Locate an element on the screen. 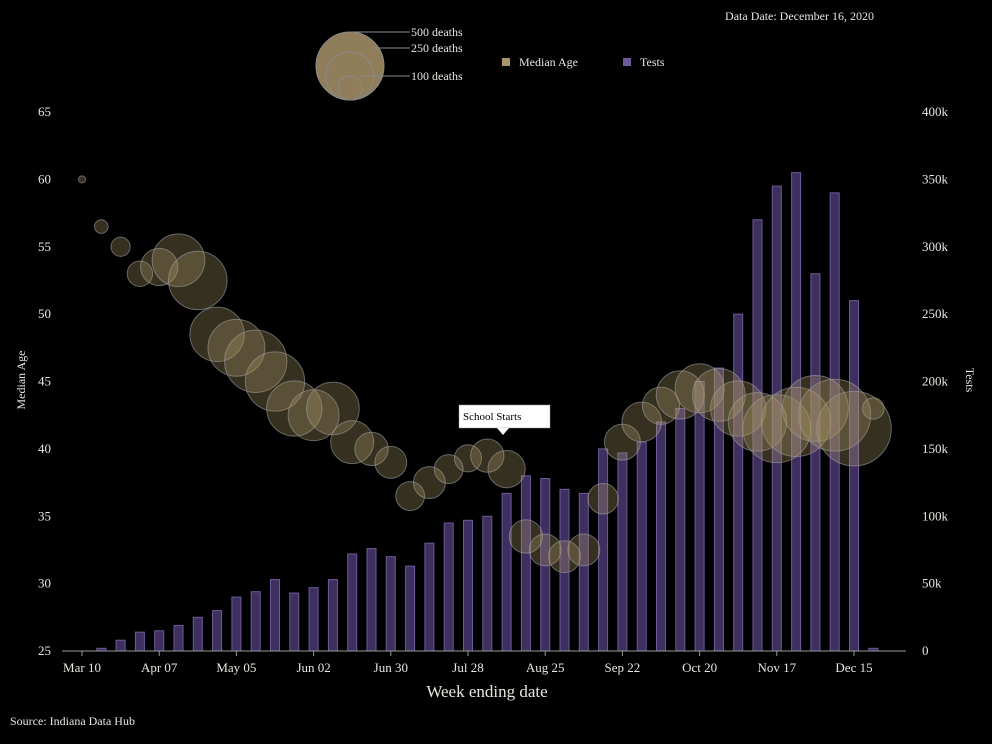 The height and width of the screenshot is (744, 992). legend-label-tests: Tests is located at coordinates (652, 62).